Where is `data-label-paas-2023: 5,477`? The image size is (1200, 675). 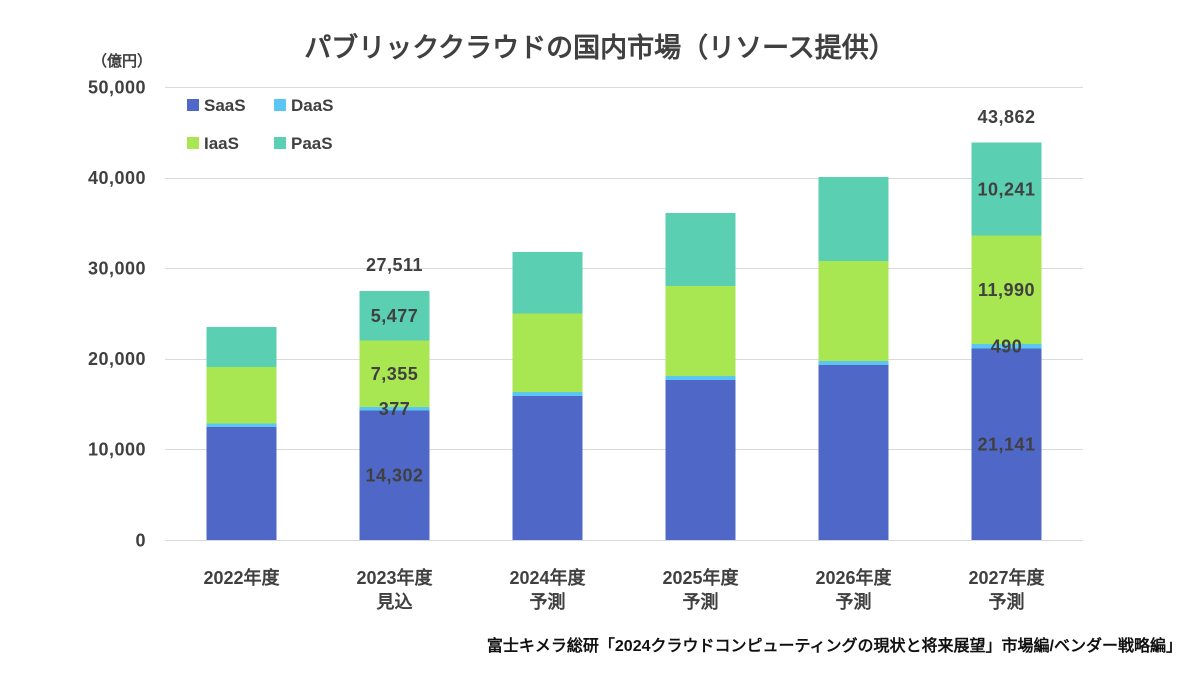 data-label-paas-2023: 5,477 is located at coordinates (395, 316).